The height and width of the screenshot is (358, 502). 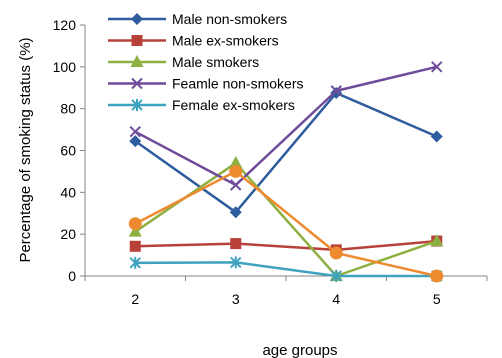 What do you see at coordinates (236, 299) in the screenshot?
I see `x-tick-label: 3` at bounding box center [236, 299].